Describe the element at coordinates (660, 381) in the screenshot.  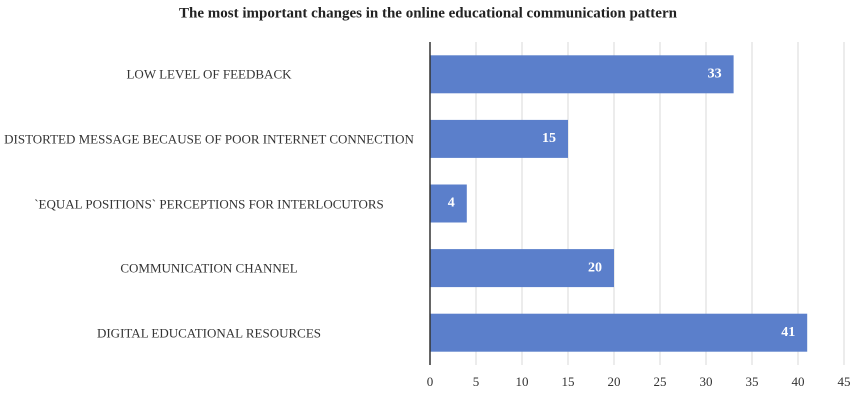
I see `x-tick-label: 25` at that location.